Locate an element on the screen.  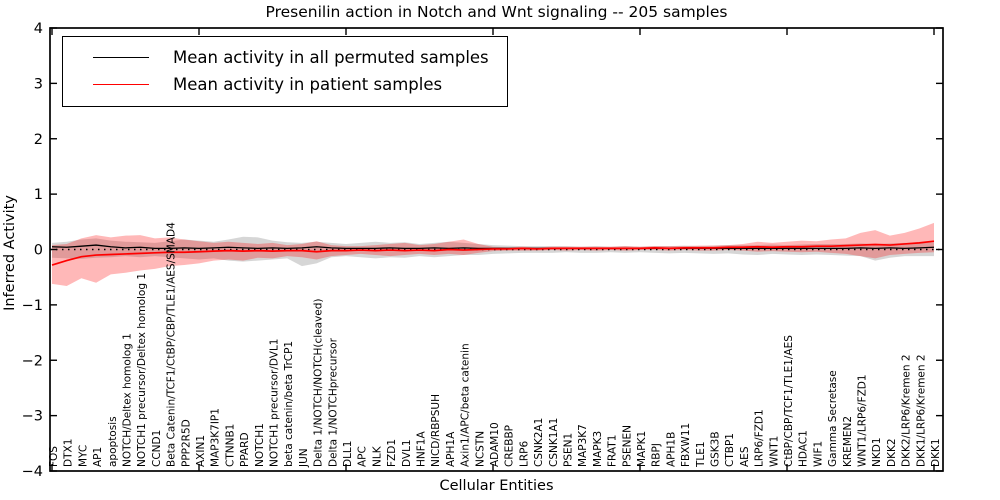
legend-entry-permuted: Mean activity in all permuted samples is located at coordinates (285, 57).